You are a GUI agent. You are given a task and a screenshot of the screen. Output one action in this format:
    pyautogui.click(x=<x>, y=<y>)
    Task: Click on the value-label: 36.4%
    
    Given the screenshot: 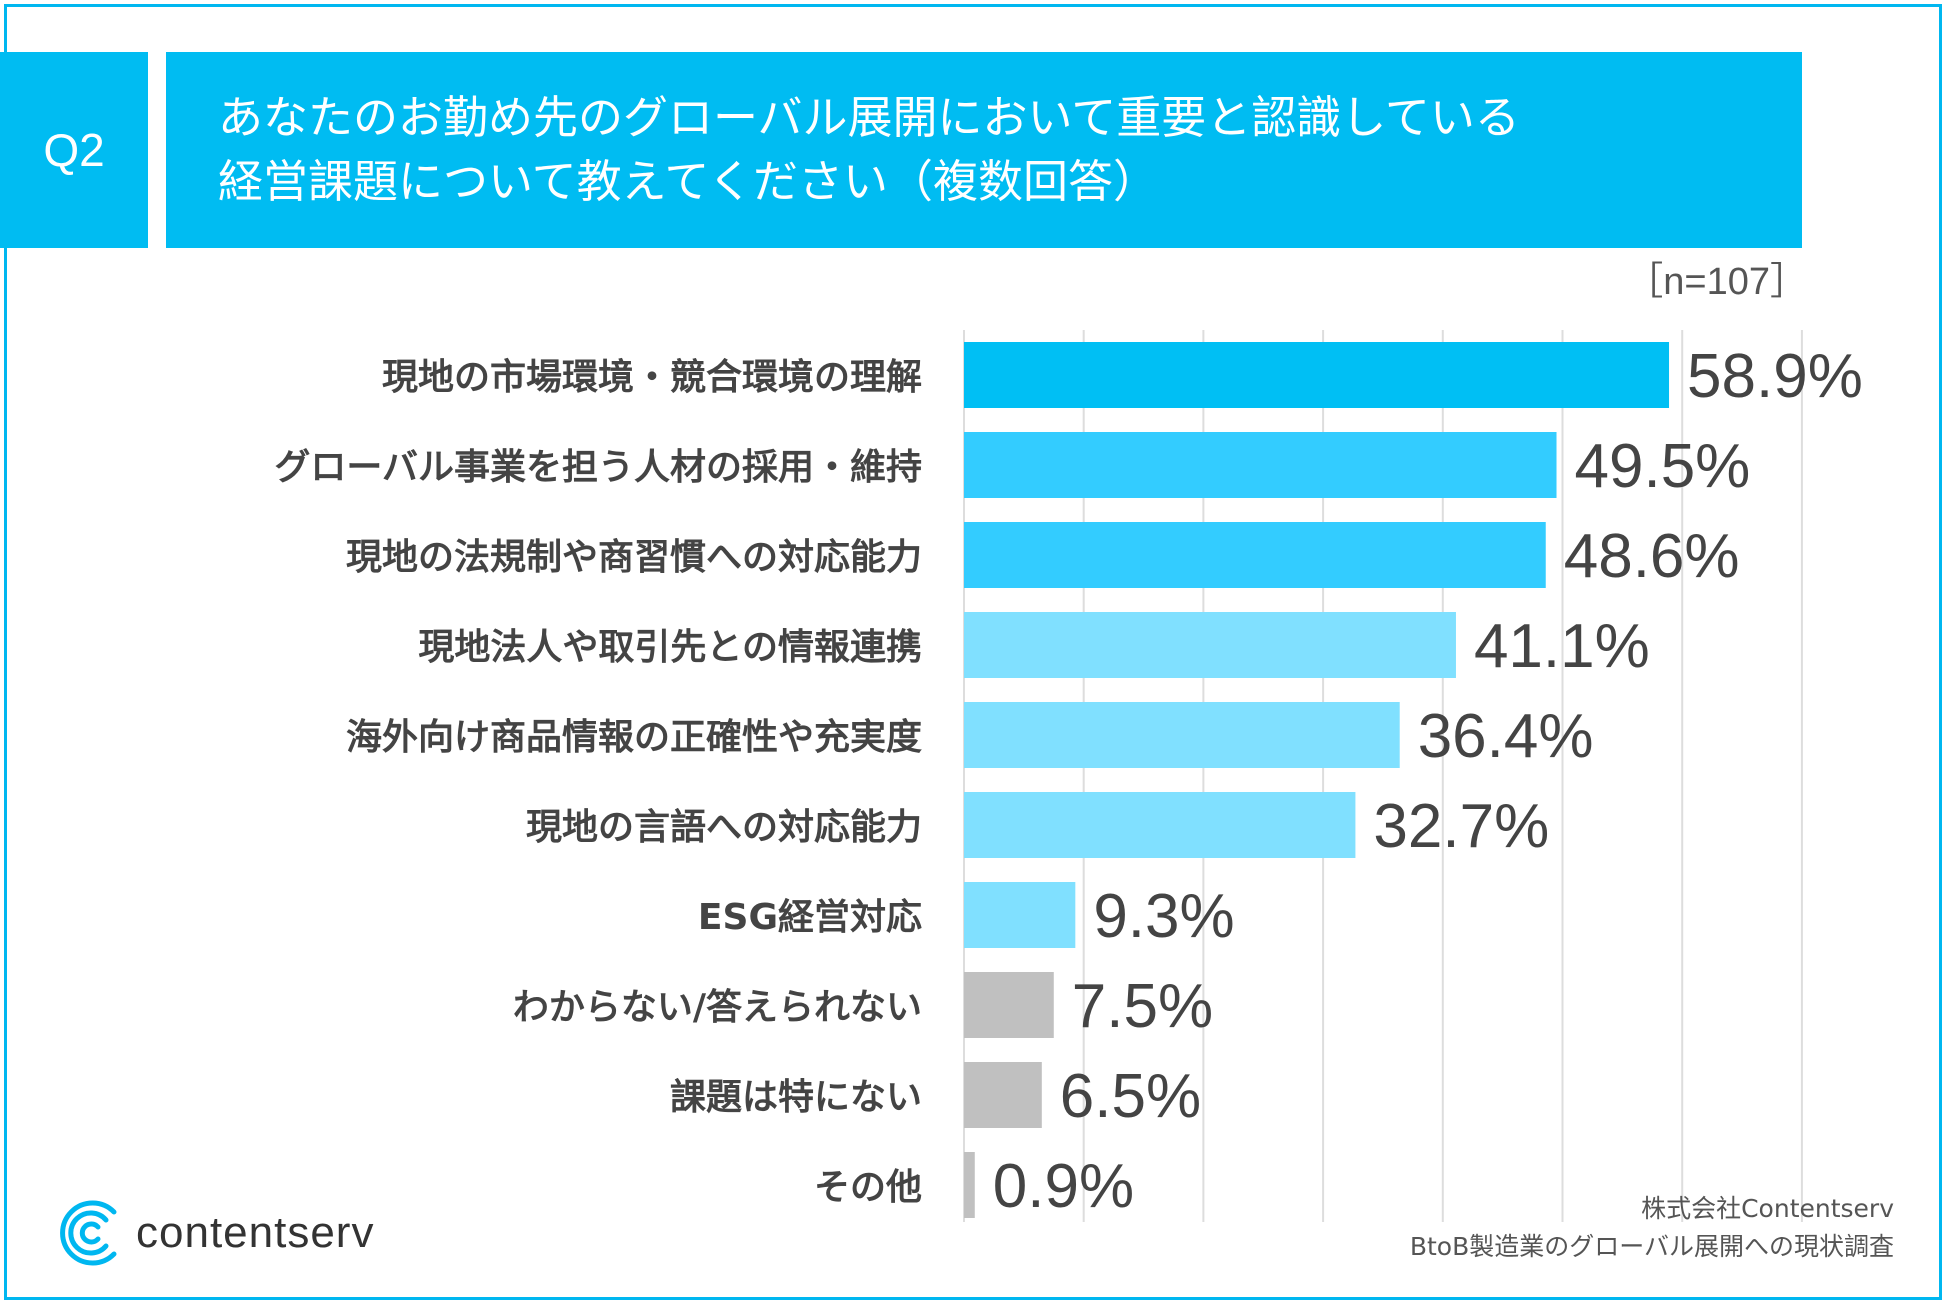 What is the action you would take?
    pyautogui.click(x=1506, y=736)
    